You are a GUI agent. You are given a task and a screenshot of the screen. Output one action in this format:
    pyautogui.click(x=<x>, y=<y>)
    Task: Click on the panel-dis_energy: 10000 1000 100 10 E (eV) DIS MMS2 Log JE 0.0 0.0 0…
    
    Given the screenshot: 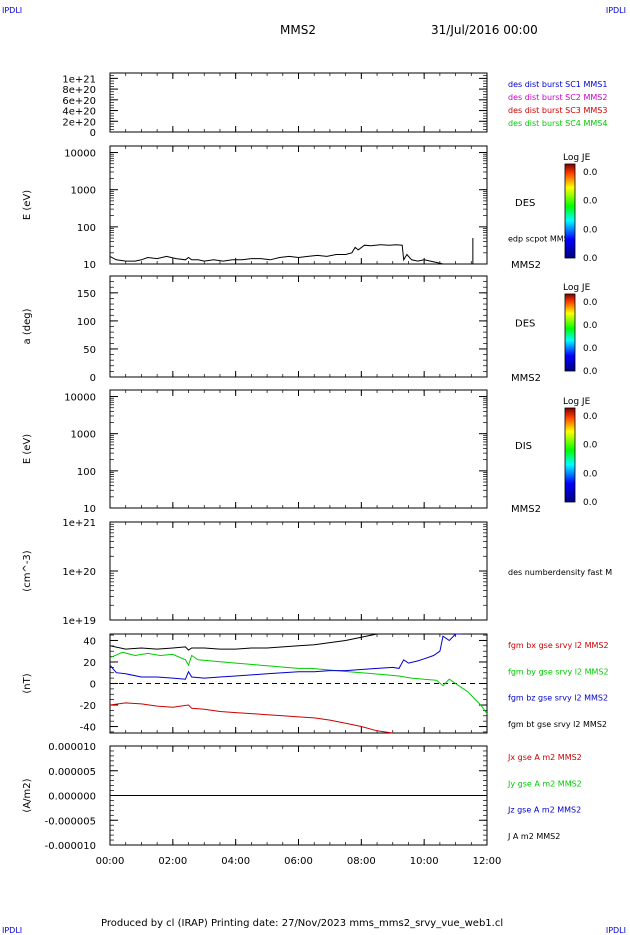 What is the action you would take?
    pyautogui.click(x=310, y=452)
    